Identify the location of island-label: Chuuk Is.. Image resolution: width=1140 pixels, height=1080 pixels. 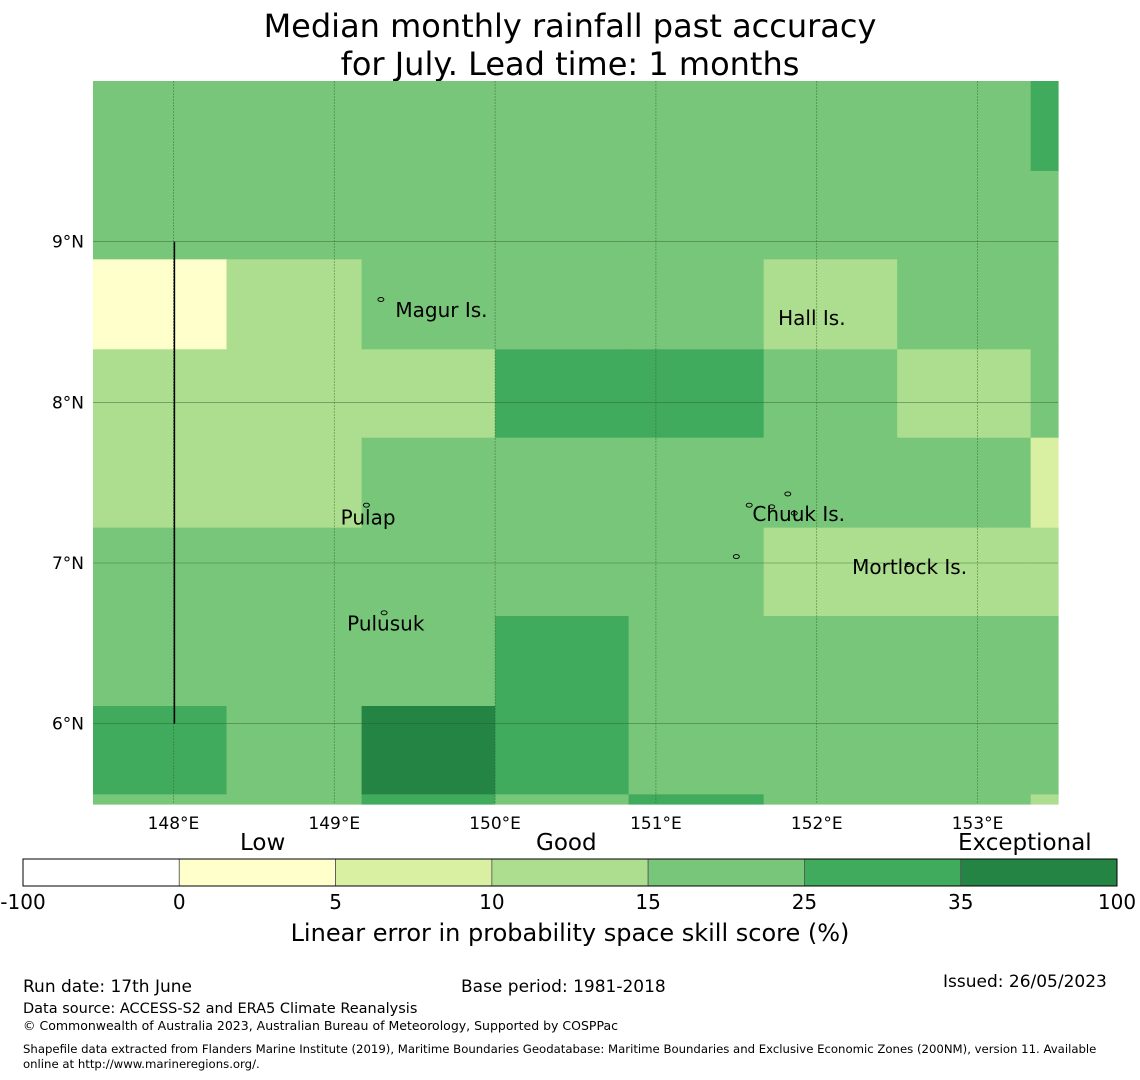
(798, 514).